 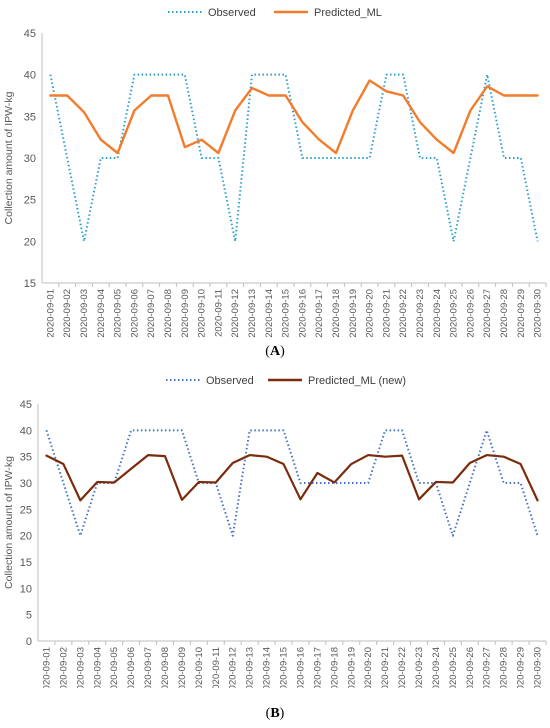 What do you see at coordinates (30, 76) in the screenshot?
I see `y-tick-label: 40` at bounding box center [30, 76].